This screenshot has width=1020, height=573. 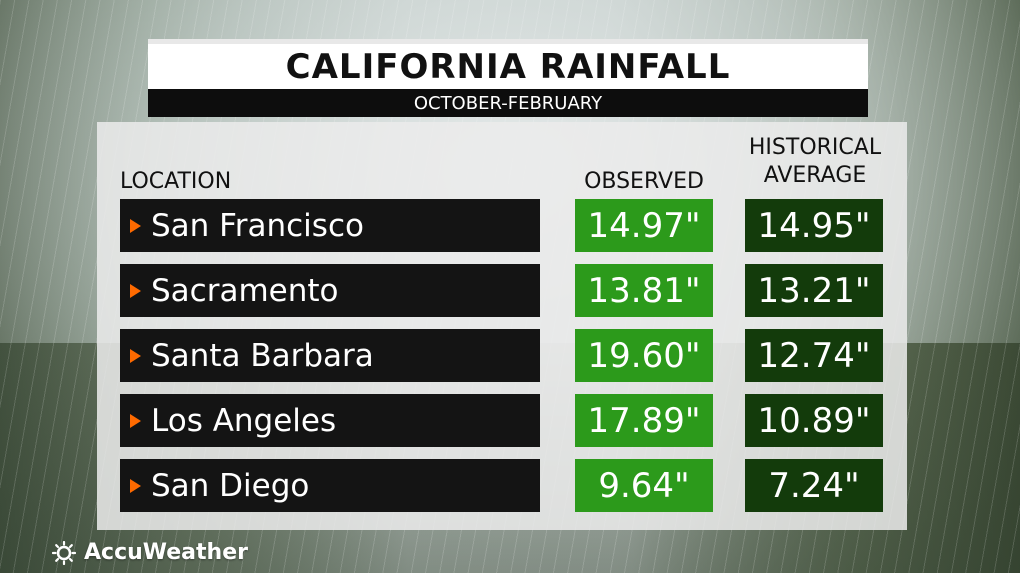 I want to click on location-name: Santa Barbara, so click(x=262, y=355).